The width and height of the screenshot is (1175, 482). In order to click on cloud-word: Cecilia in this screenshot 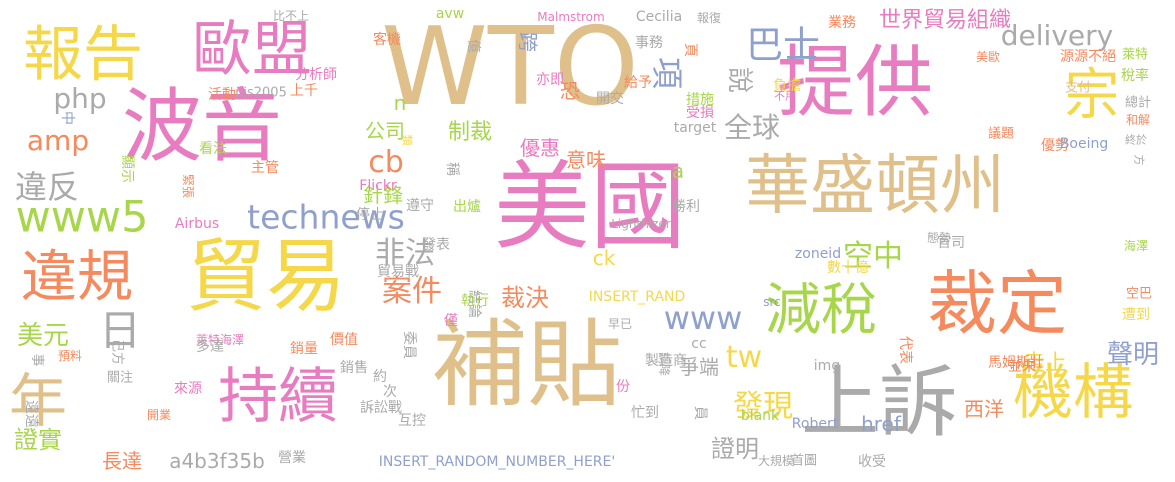, I will do `click(659, 17)`.